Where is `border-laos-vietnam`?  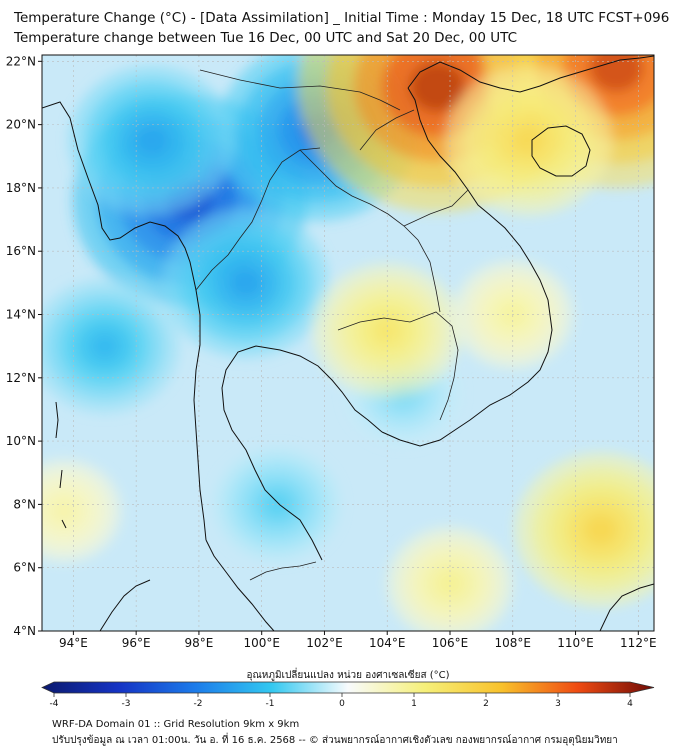
border-laos-vietnam is located at coordinates (414, 168).